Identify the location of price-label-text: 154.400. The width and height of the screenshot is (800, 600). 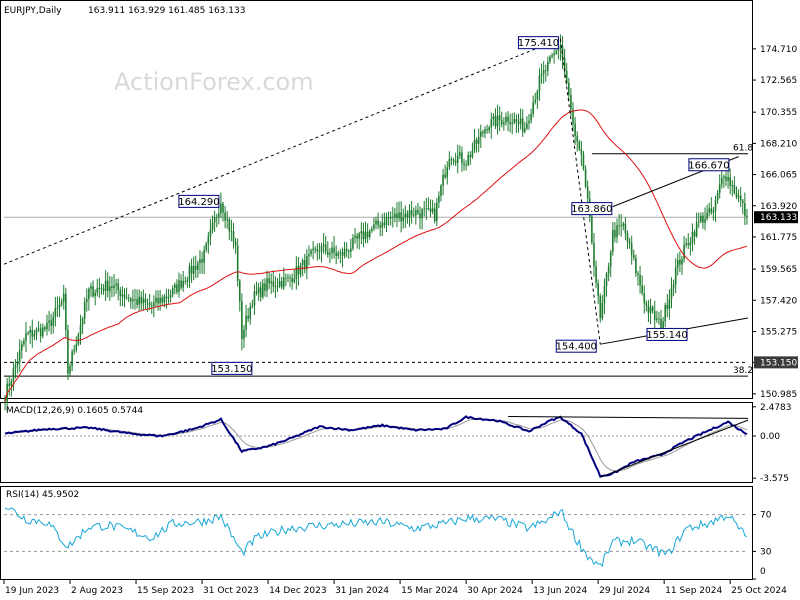
(576, 347).